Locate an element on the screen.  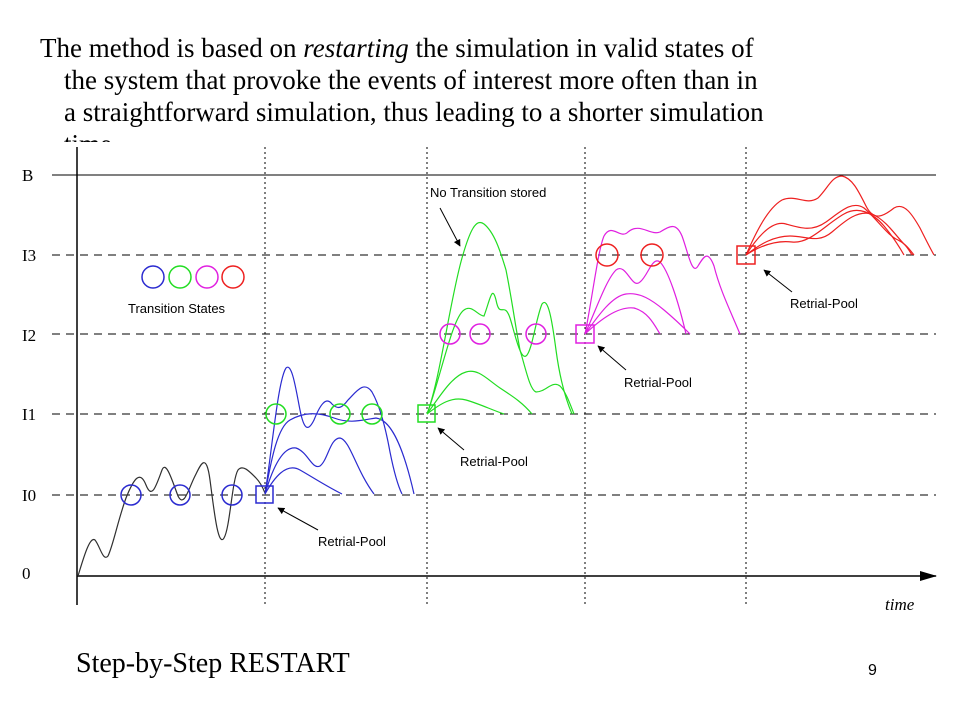
legend-marker-magenta is located at coordinates (207, 277).